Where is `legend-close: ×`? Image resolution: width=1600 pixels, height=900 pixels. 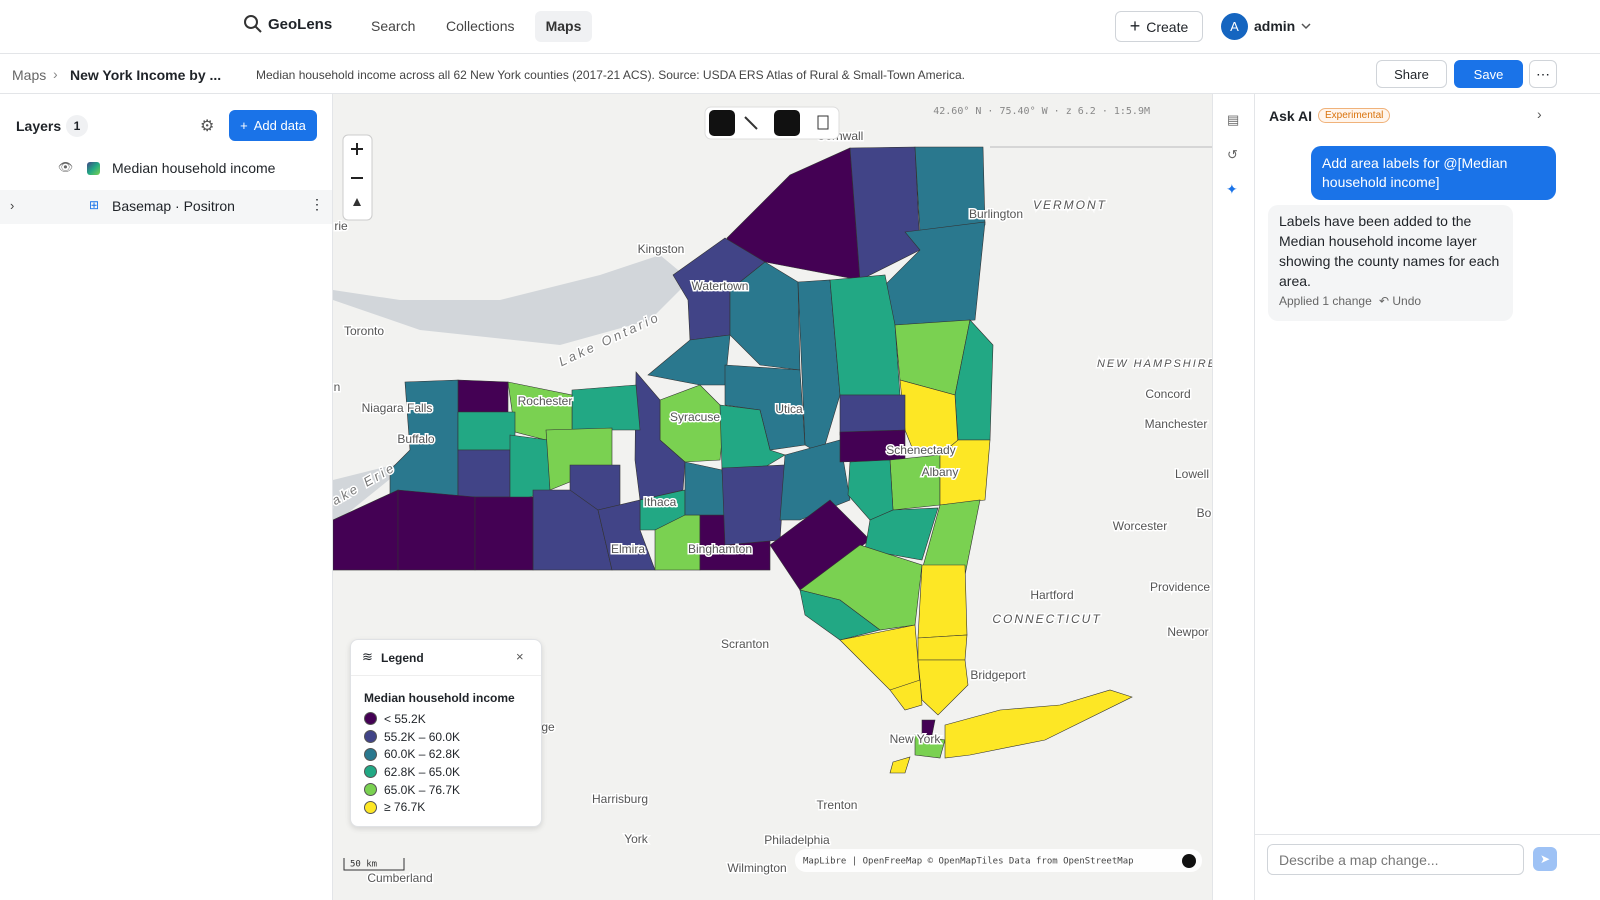
legend-close: × is located at coordinates (520, 656).